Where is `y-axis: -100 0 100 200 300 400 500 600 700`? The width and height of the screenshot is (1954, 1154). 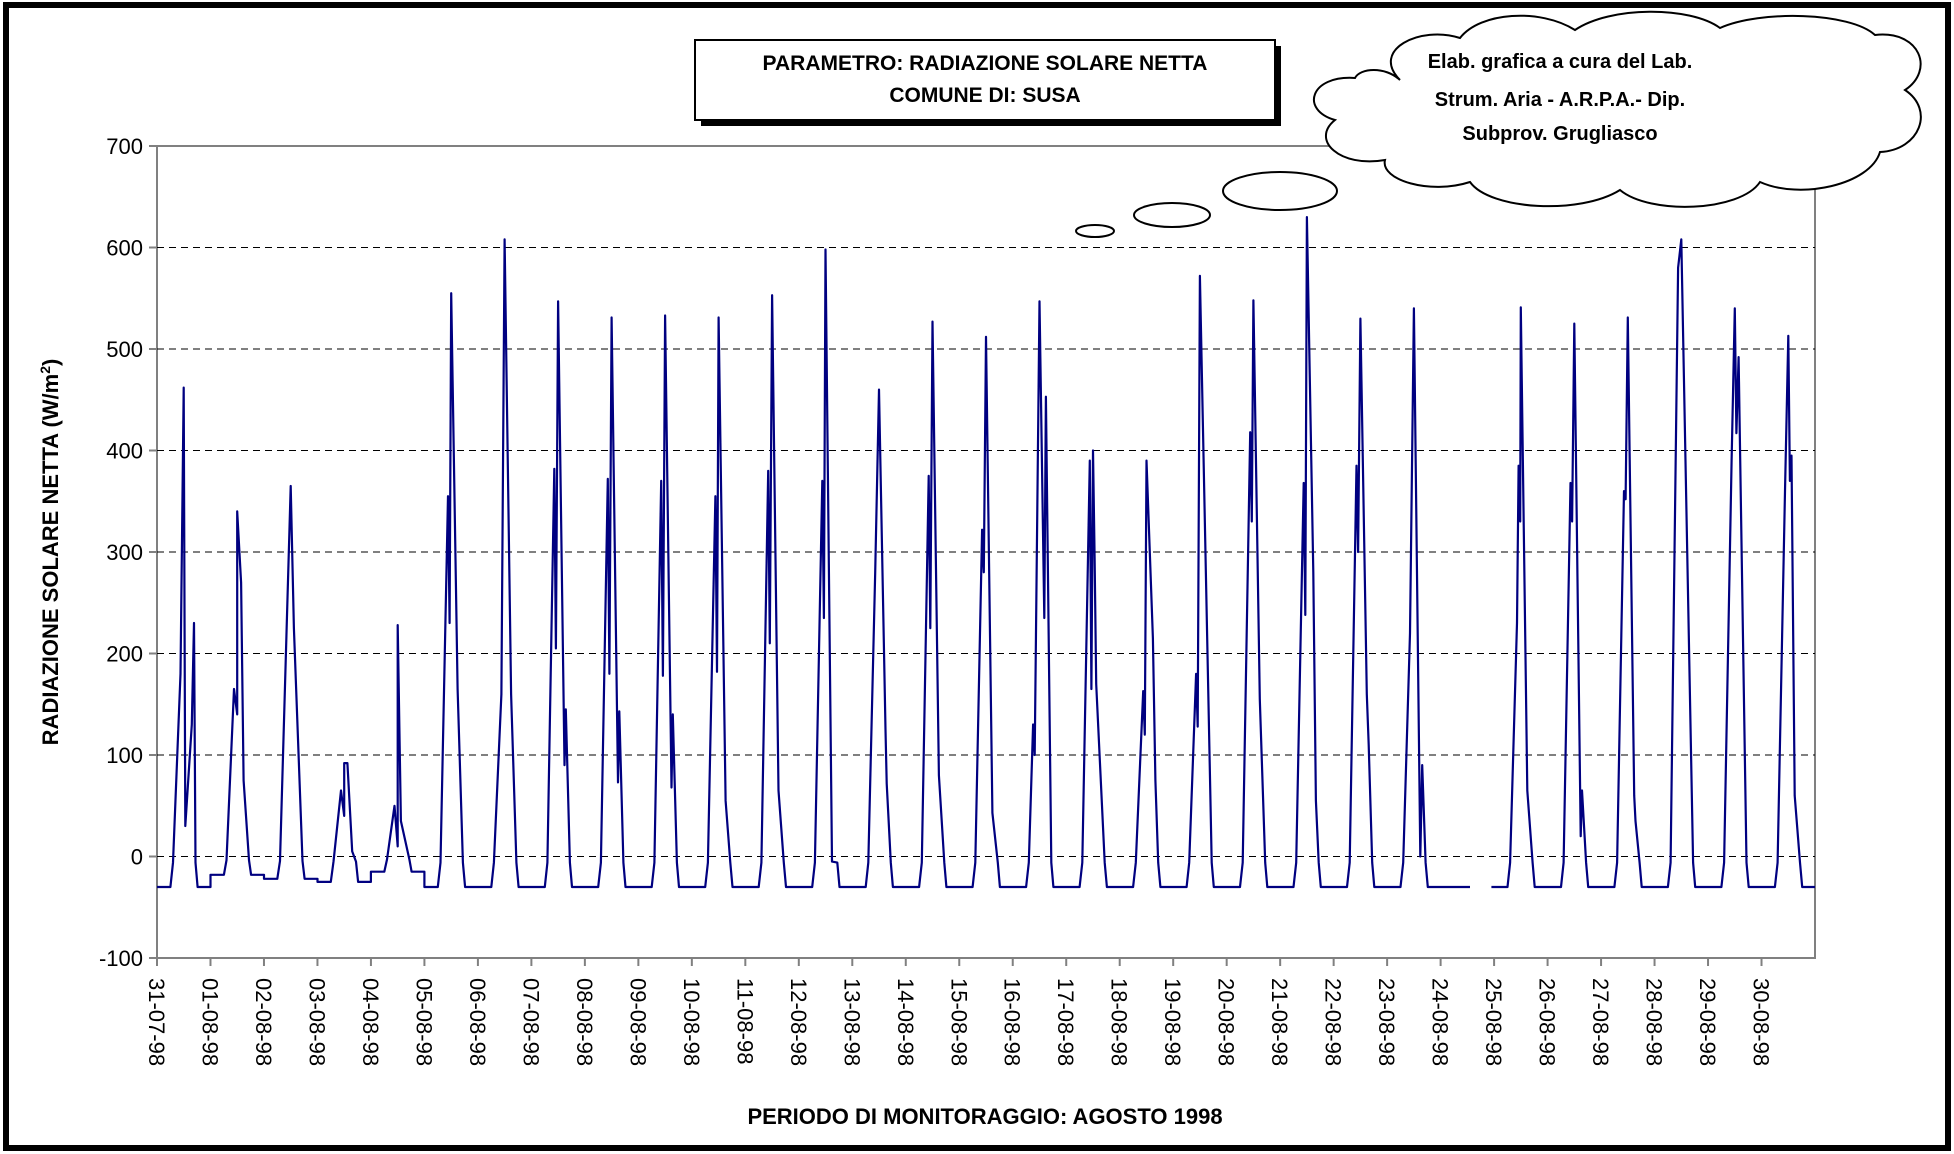
y-axis: -100 0 100 200 300 400 500 600 700 is located at coordinates (128, 552).